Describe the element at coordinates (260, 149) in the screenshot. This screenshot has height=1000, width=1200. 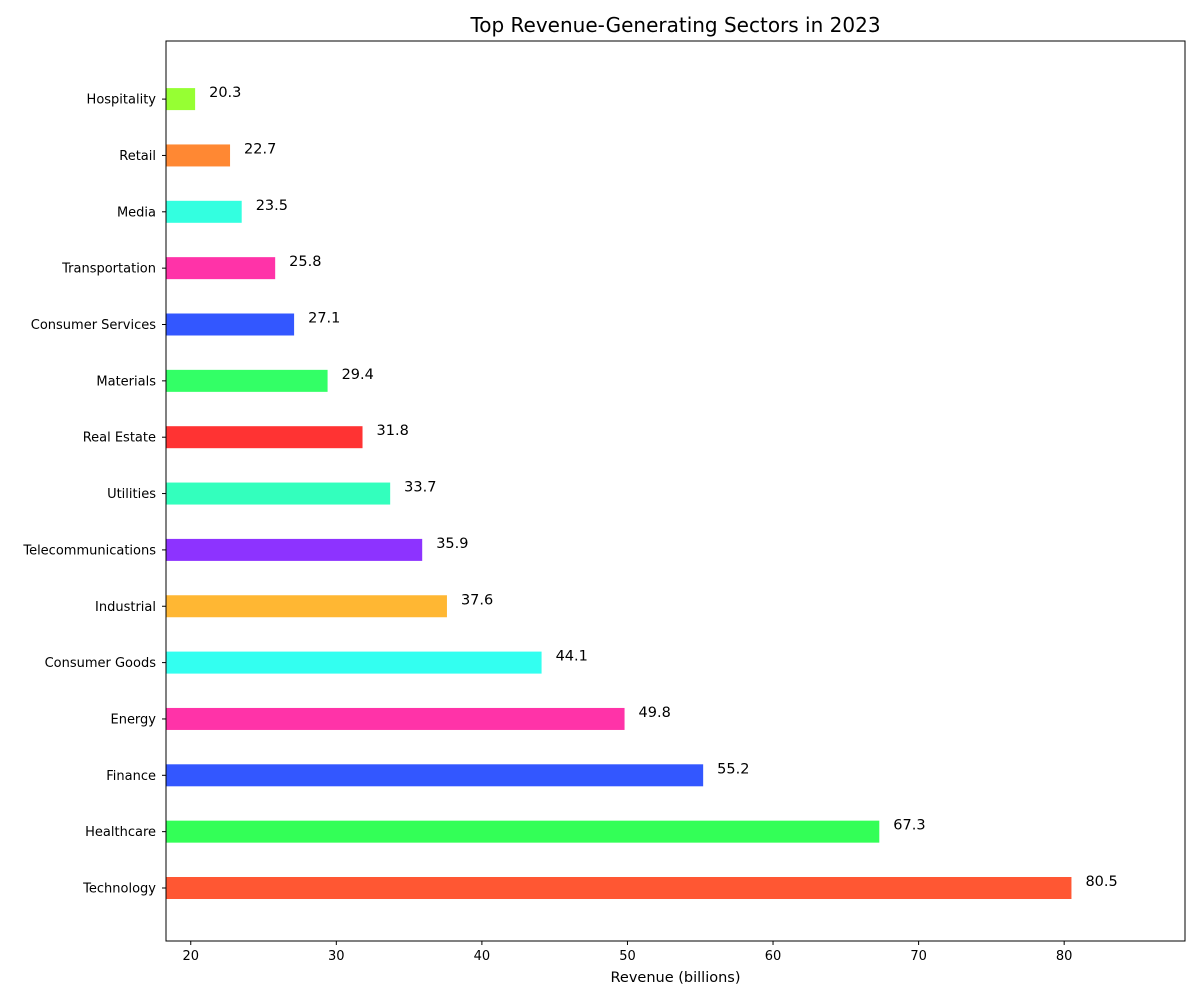
I see `value-label-retail: 22.7` at that location.